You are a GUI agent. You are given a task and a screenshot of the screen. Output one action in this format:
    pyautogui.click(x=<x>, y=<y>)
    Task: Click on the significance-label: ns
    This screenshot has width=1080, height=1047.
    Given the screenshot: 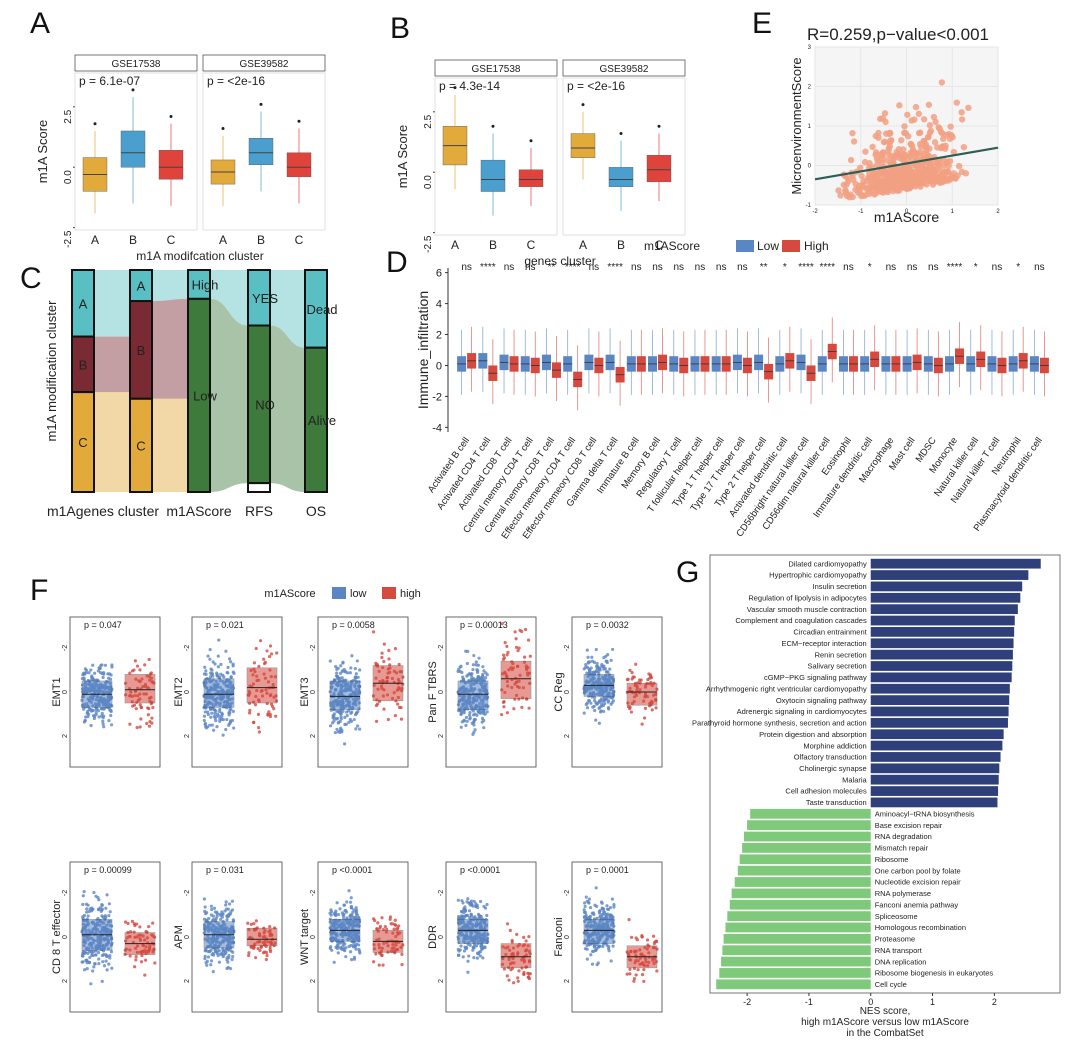 What is the action you would take?
    pyautogui.click(x=636, y=267)
    